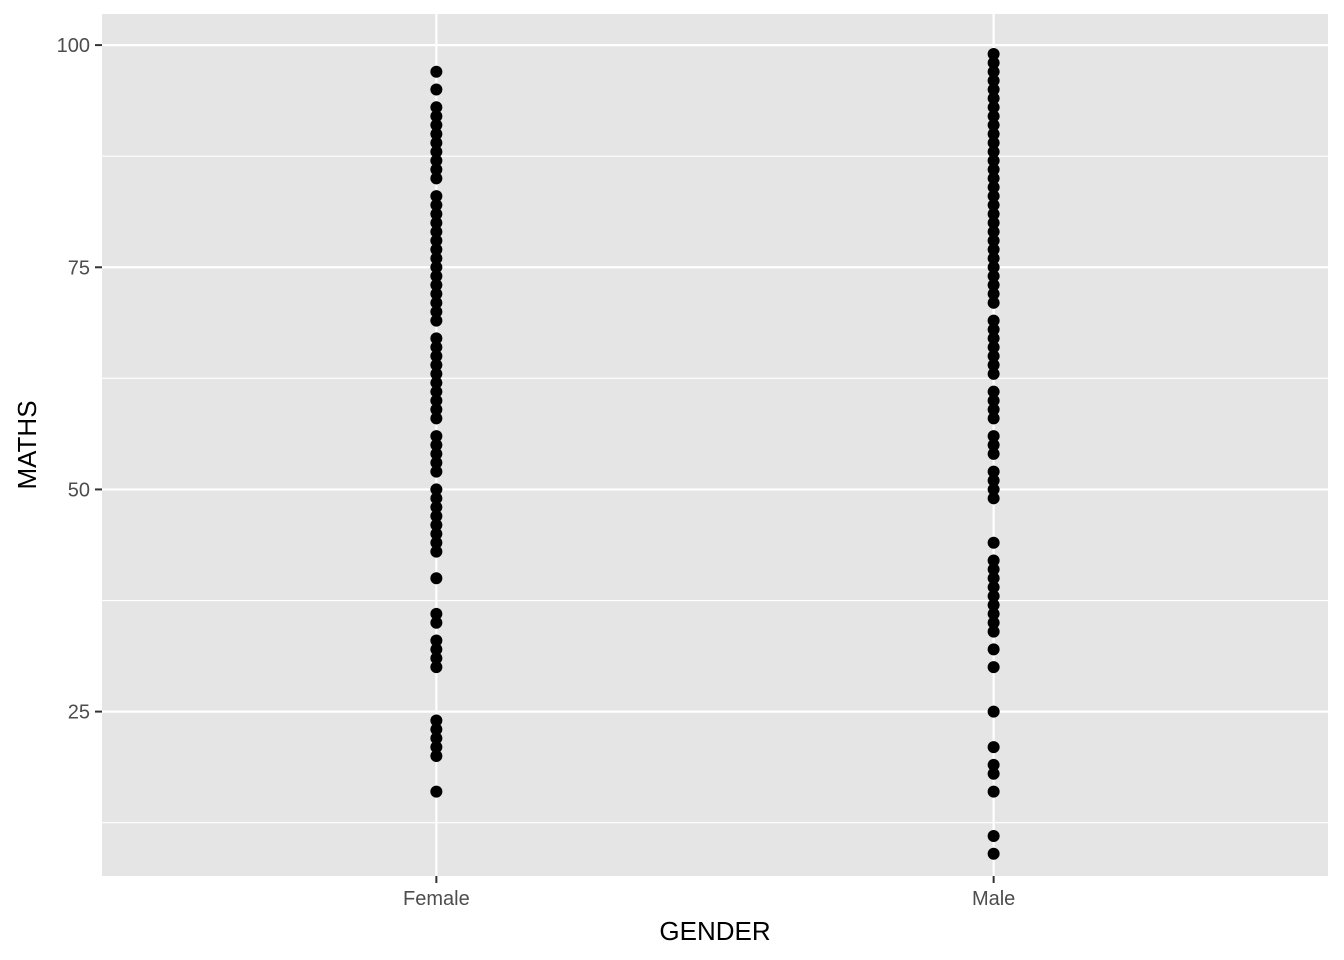 The width and height of the screenshot is (1344, 960). What do you see at coordinates (79, 268) in the screenshot?
I see `y-tick-label: 75` at bounding box center [79, 268].